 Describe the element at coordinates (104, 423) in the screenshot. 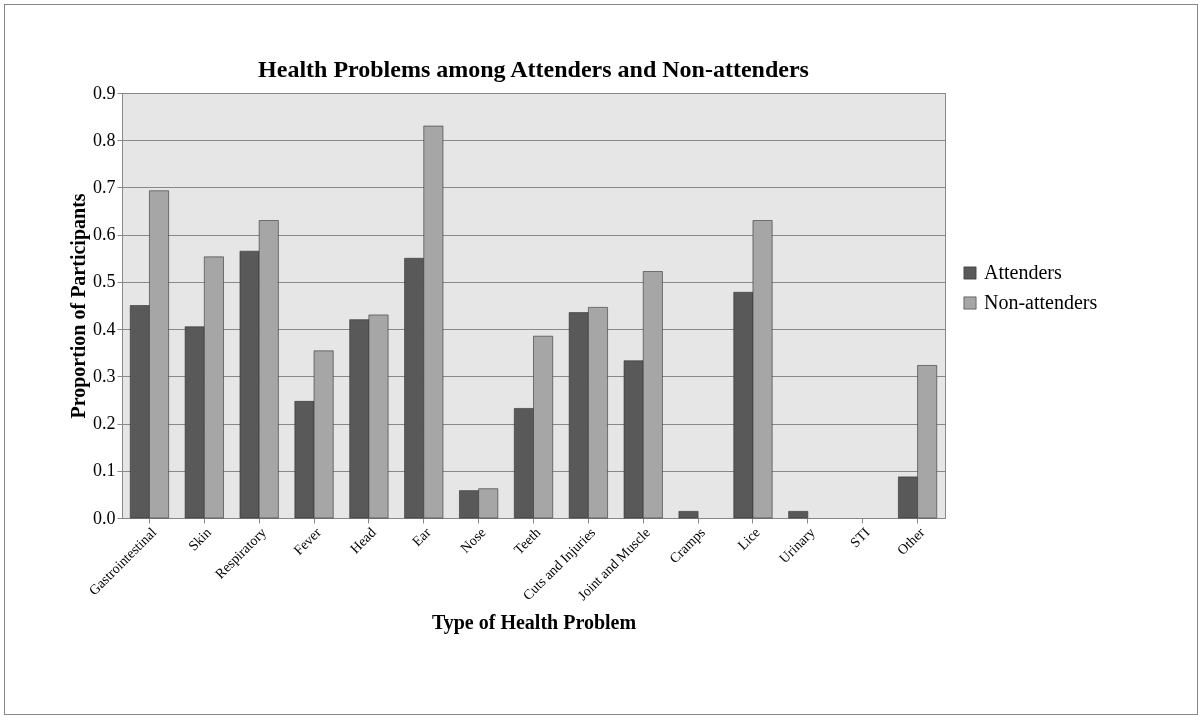

I see `y-tick-label: 0.2` at that location.